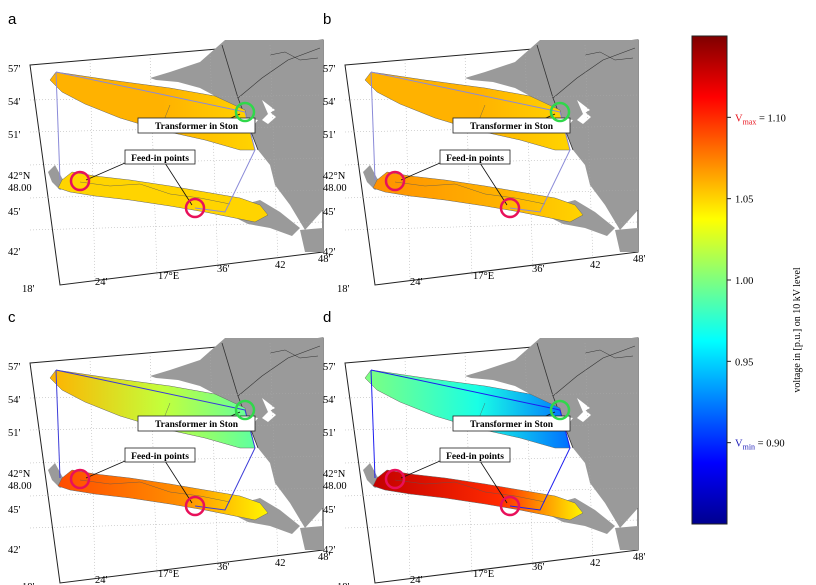  I want to click on colorbar-axis-label: voltage in [p.u.] on 10 kV level, so click(797, 330).